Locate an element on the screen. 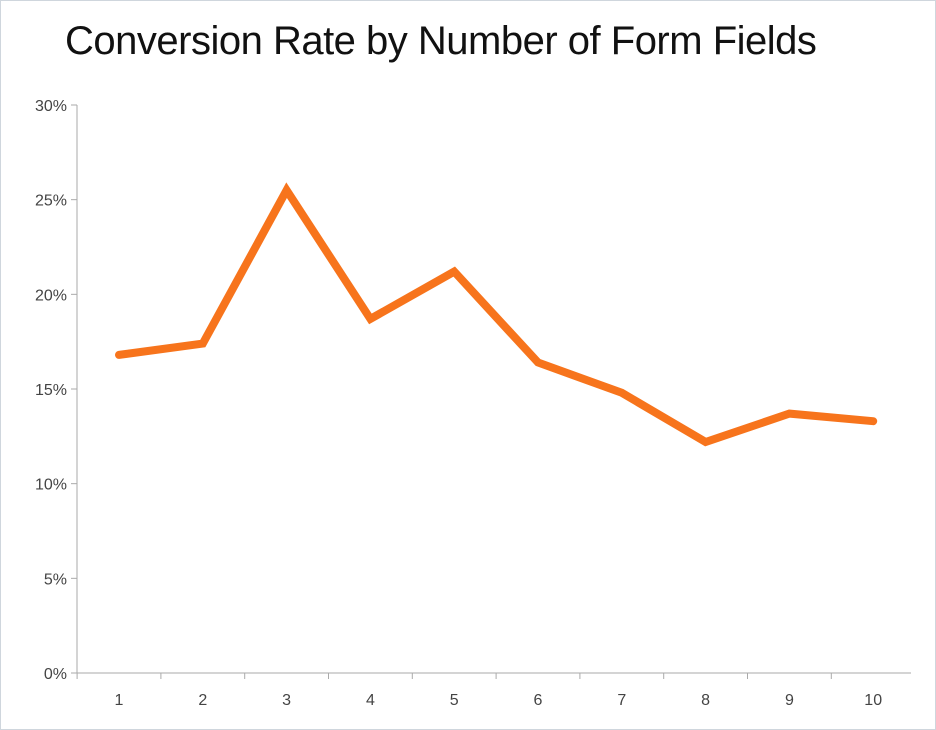 The width and height of the screenshot is (936, 730). x-tick-label: 2 is located at coordinates (202, 700).